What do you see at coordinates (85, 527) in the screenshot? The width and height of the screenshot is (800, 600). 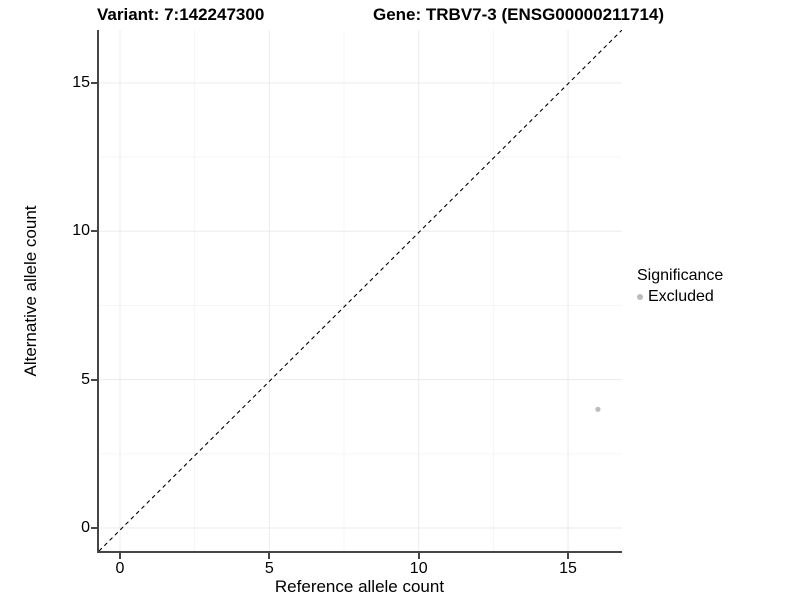 I see `y-axis-tick-label: 0` at bounding box center [85, 527].